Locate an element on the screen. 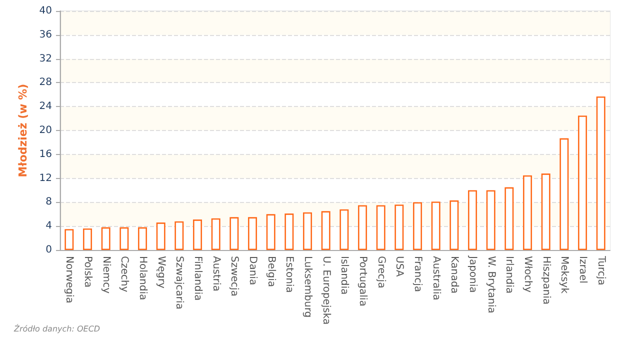 Image resolution: width=620 pixels, height=337 pixels. x-tick-label: Portugalia is located at coordinates (362, 281).